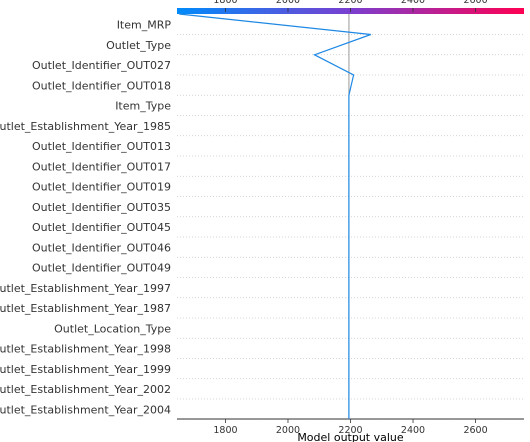 The height and width of the screenshot is (442, 530). Describe the element at coordinates (101, 85) in the screenshot. I see `feature-label: Outlet_Identifier_OUT018` at that location.